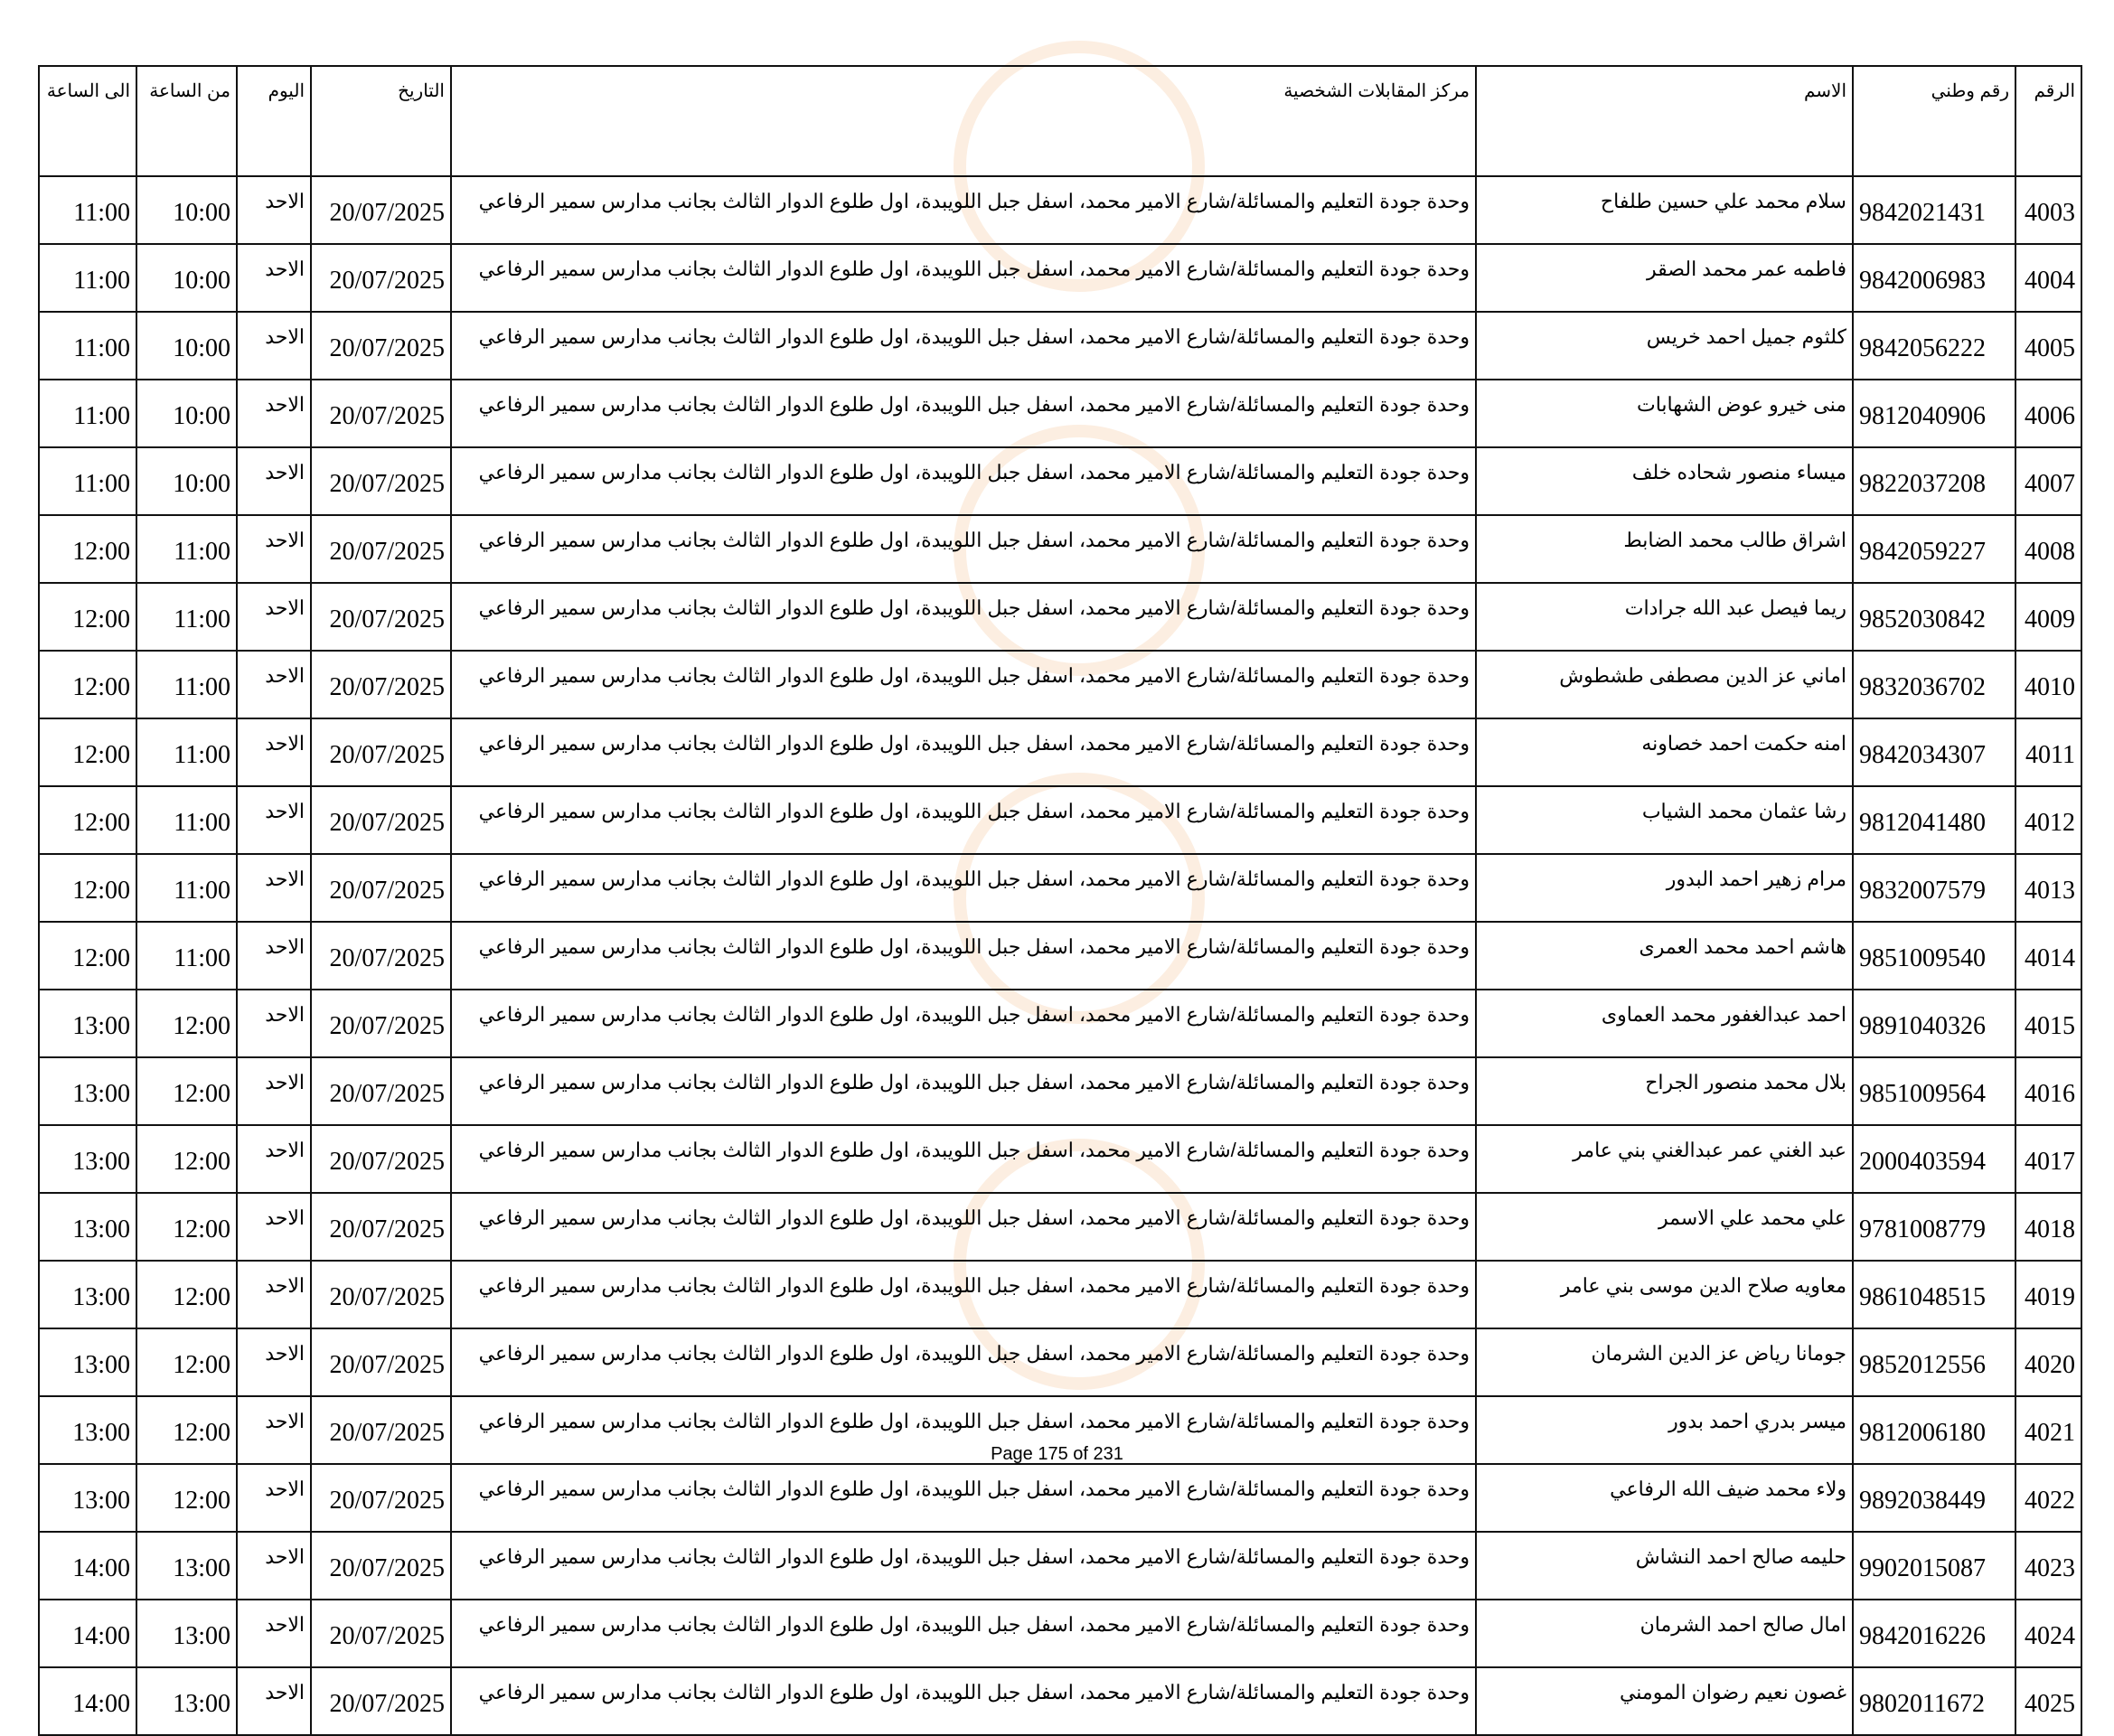 The width and height of the screenshot is (2114, 1736). Describe the element at coordinates (1665, 1159) in the screenshot. I see `cell-name: عبد الغني عمر عبدالغني بني عامر` at that location.